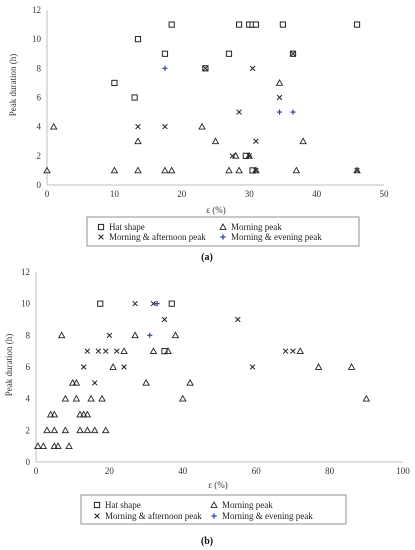 Image resolution: width=415 pixels, height=550 pixels. Describe the element at coordinates (115, 194) in the screenshot. I see `x-tick-label: 10` at that location.